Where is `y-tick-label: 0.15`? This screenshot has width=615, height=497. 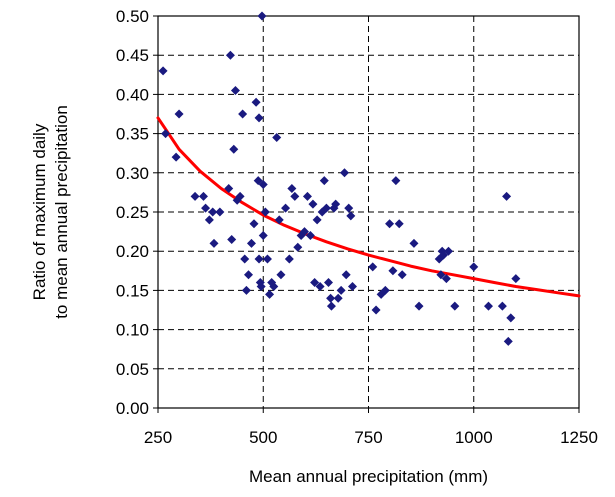 y-tick-label: 0.15 is located at coordinates (132, 290).